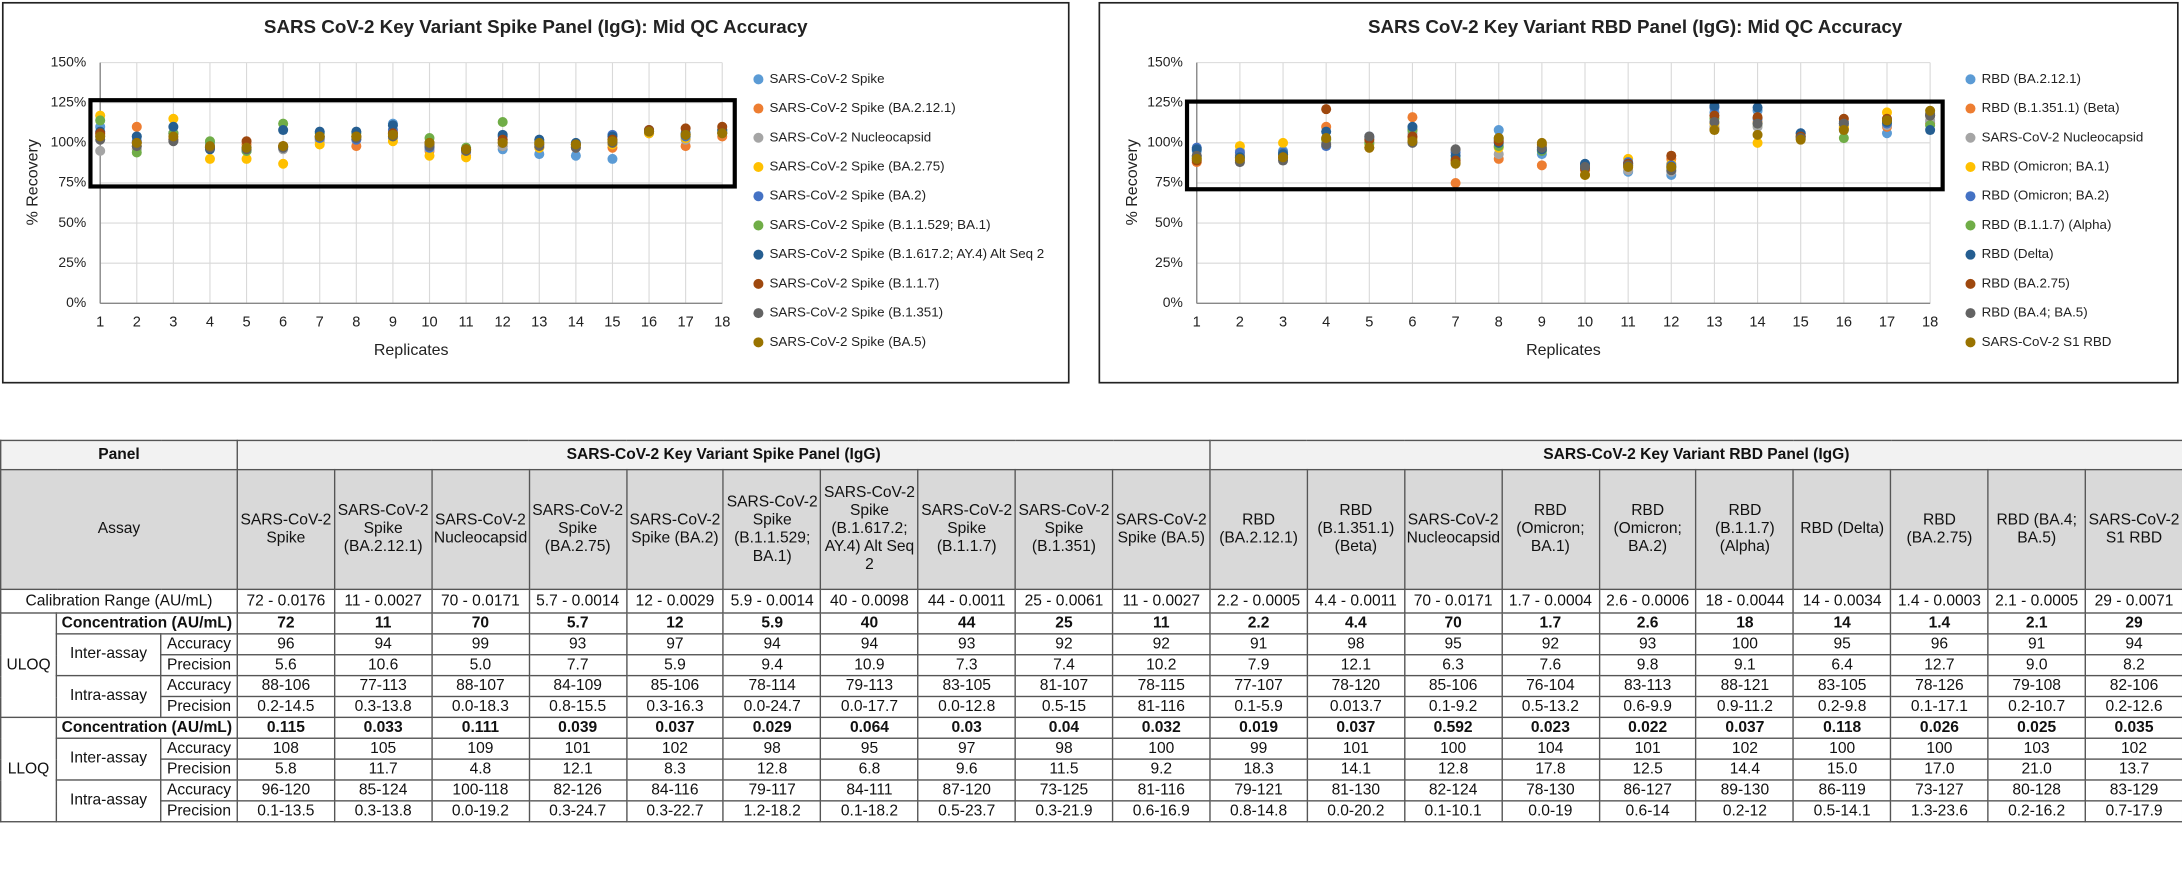 This screenshot has width=2182, height=879. What do you see at coordinates (1161, 769) in the screenshot?
I see `cell-value: 9.2` at bounding box center [1161, 769].